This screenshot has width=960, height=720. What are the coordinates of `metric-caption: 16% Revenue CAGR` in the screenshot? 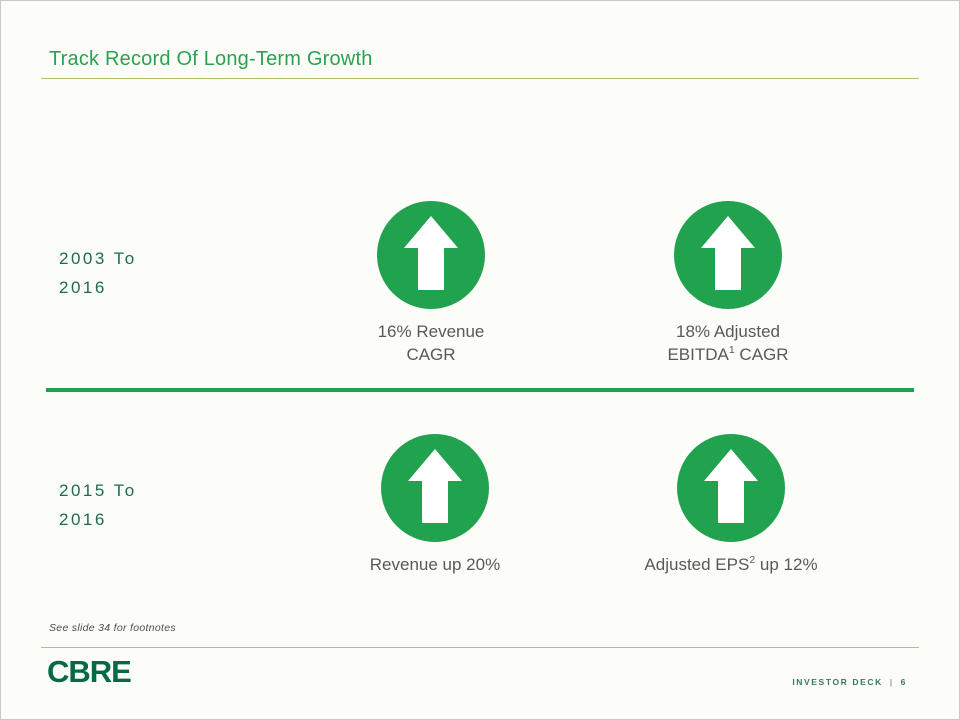 It's located at (431, 343).